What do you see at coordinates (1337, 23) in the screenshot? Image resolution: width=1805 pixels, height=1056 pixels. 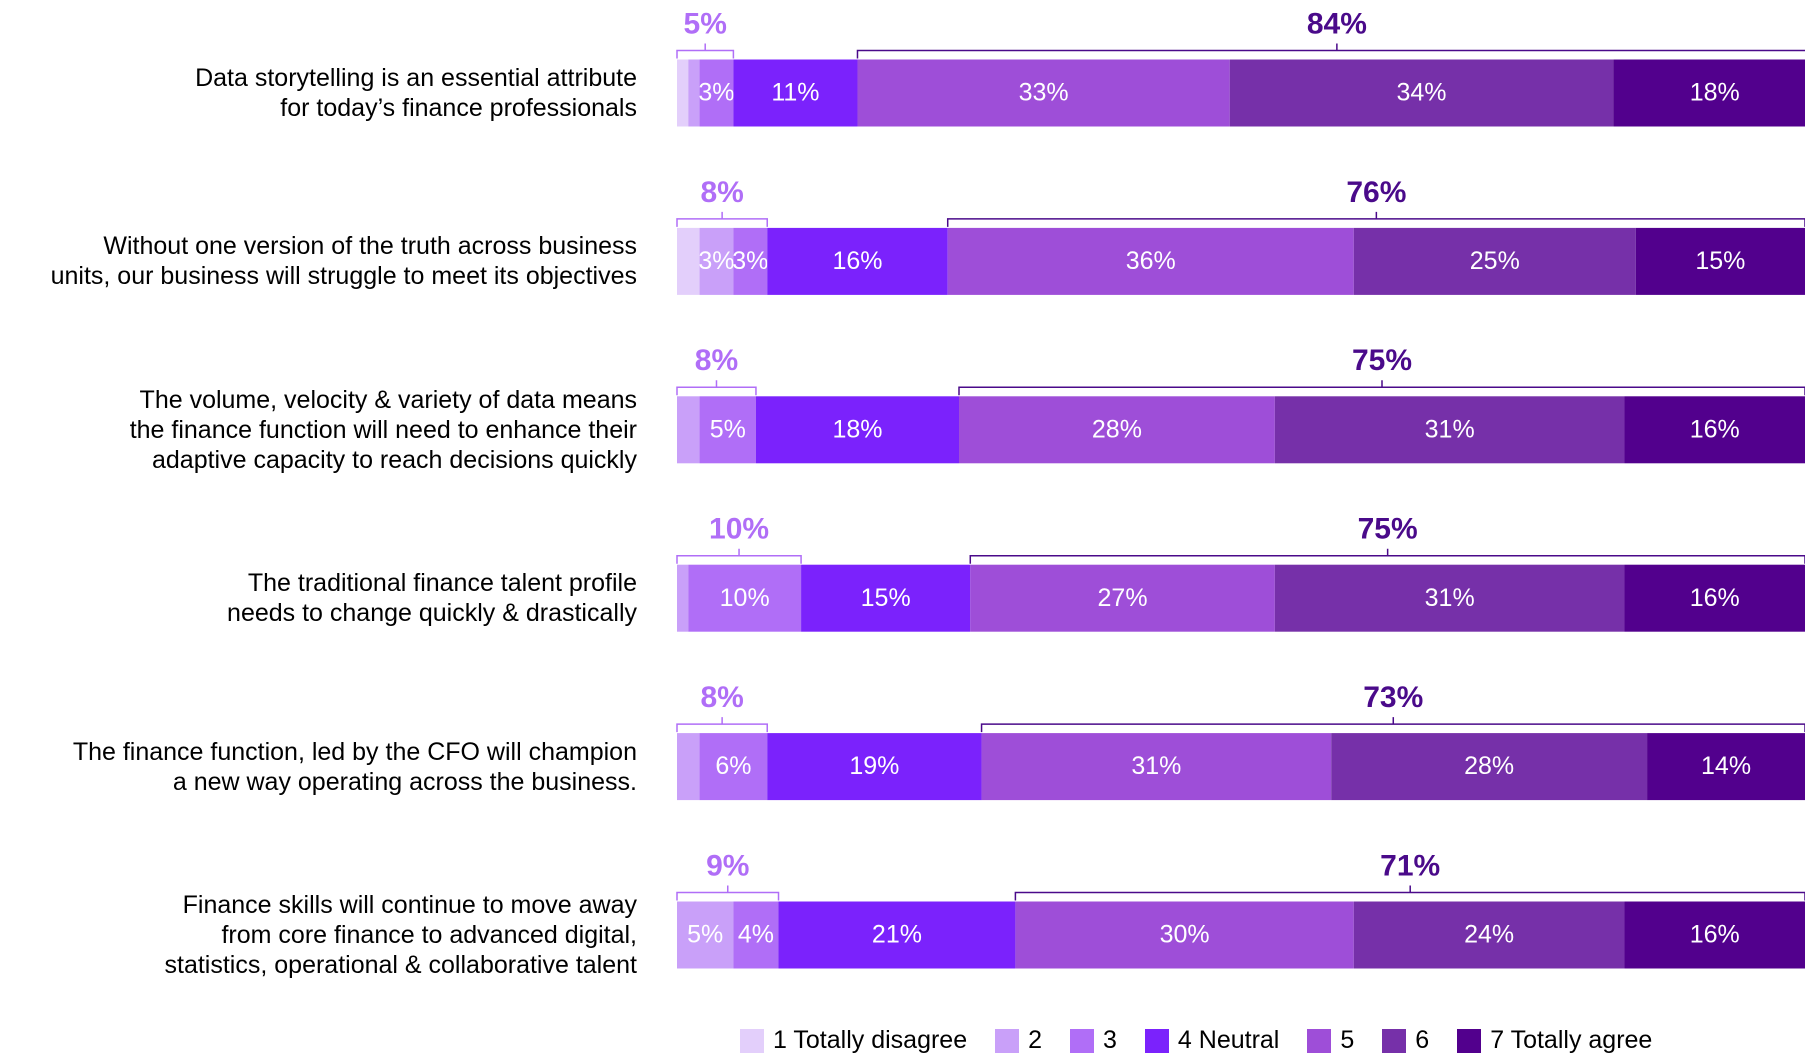 I see `bracket-label: 84%` at bounding box center [1337, 23].